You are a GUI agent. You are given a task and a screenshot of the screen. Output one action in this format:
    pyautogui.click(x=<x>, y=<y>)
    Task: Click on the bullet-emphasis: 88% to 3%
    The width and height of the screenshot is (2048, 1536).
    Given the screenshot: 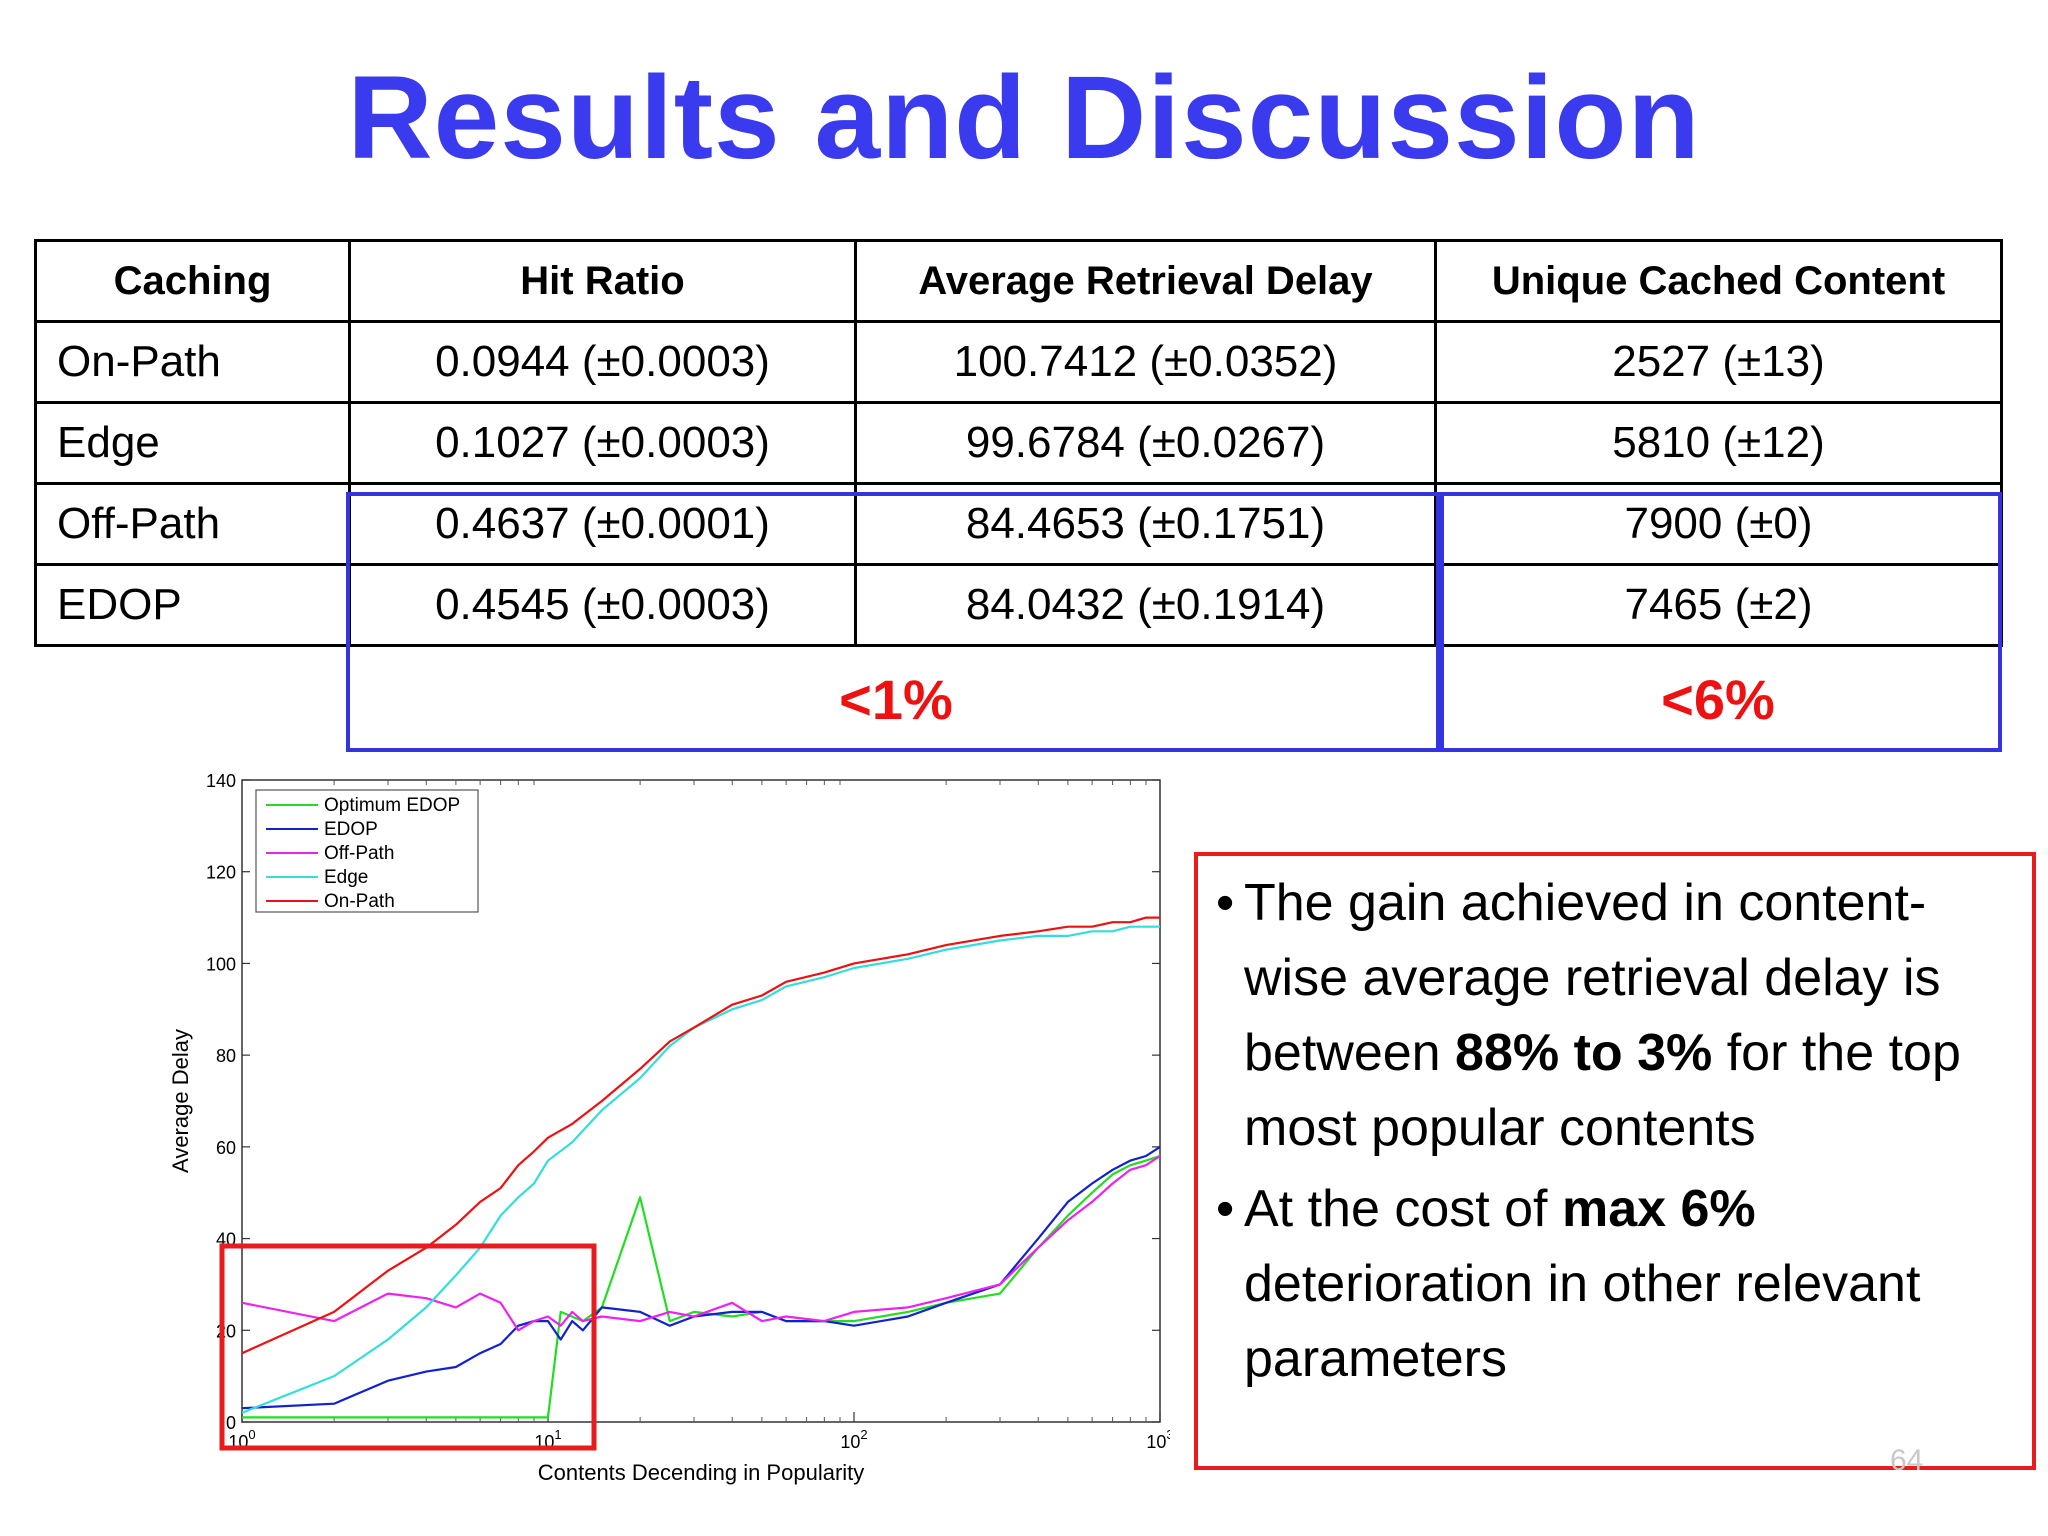 What is the action you would take?
    pyautogui.click(x=1584, y=1053)
    